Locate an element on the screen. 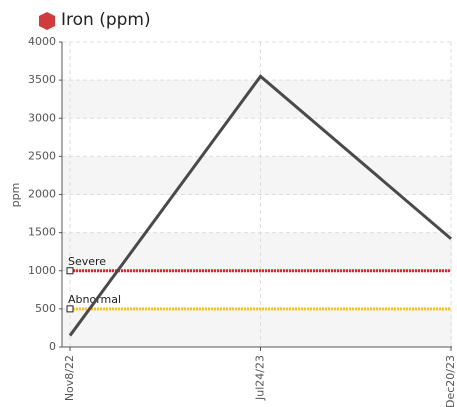  y-tick-label: 500 is located at coordinates (45, 308).